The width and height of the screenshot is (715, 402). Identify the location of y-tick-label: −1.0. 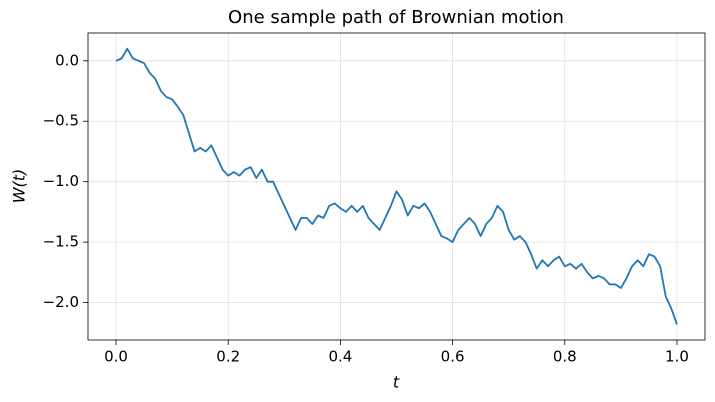
(61, 181).